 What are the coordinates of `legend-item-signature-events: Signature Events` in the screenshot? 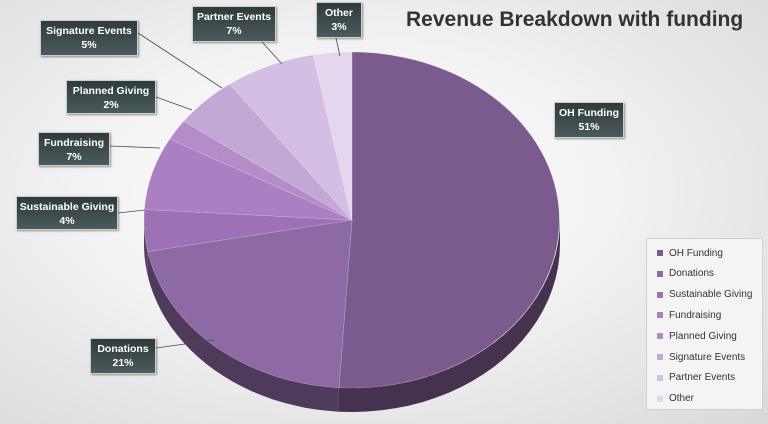 It's located at (701, 357).